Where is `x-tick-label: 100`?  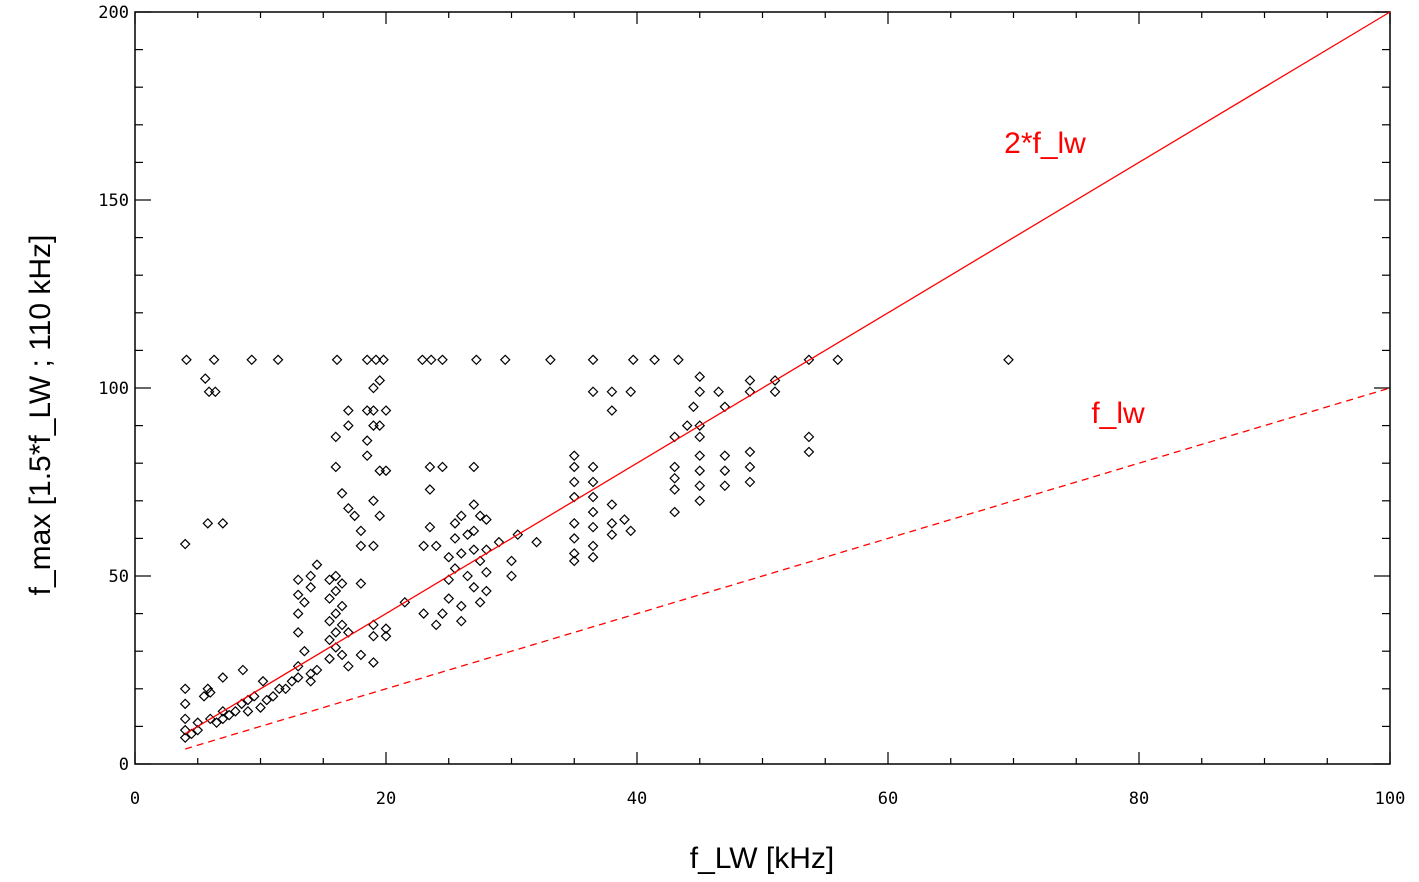
x-tick-label: 100 is located at coordinates (1390, 799).